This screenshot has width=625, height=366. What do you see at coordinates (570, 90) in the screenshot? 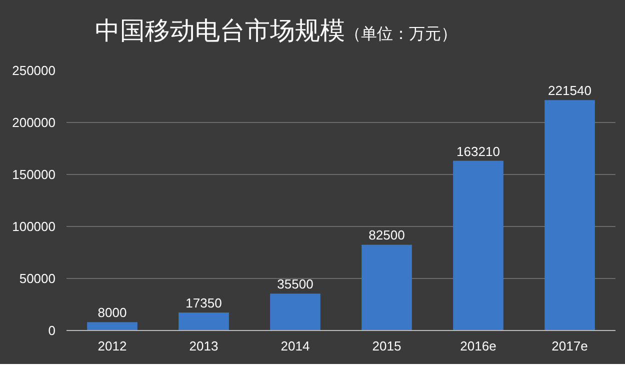
I see `data-label: 221540` at bounding box center [570, 90].